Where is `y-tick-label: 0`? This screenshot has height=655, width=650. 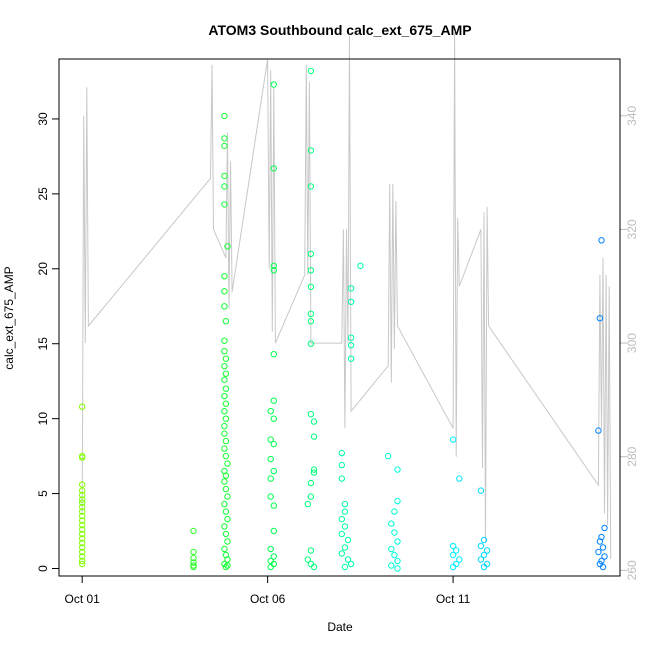
y-tick-label: 0 is located at coordinates (43, 568).